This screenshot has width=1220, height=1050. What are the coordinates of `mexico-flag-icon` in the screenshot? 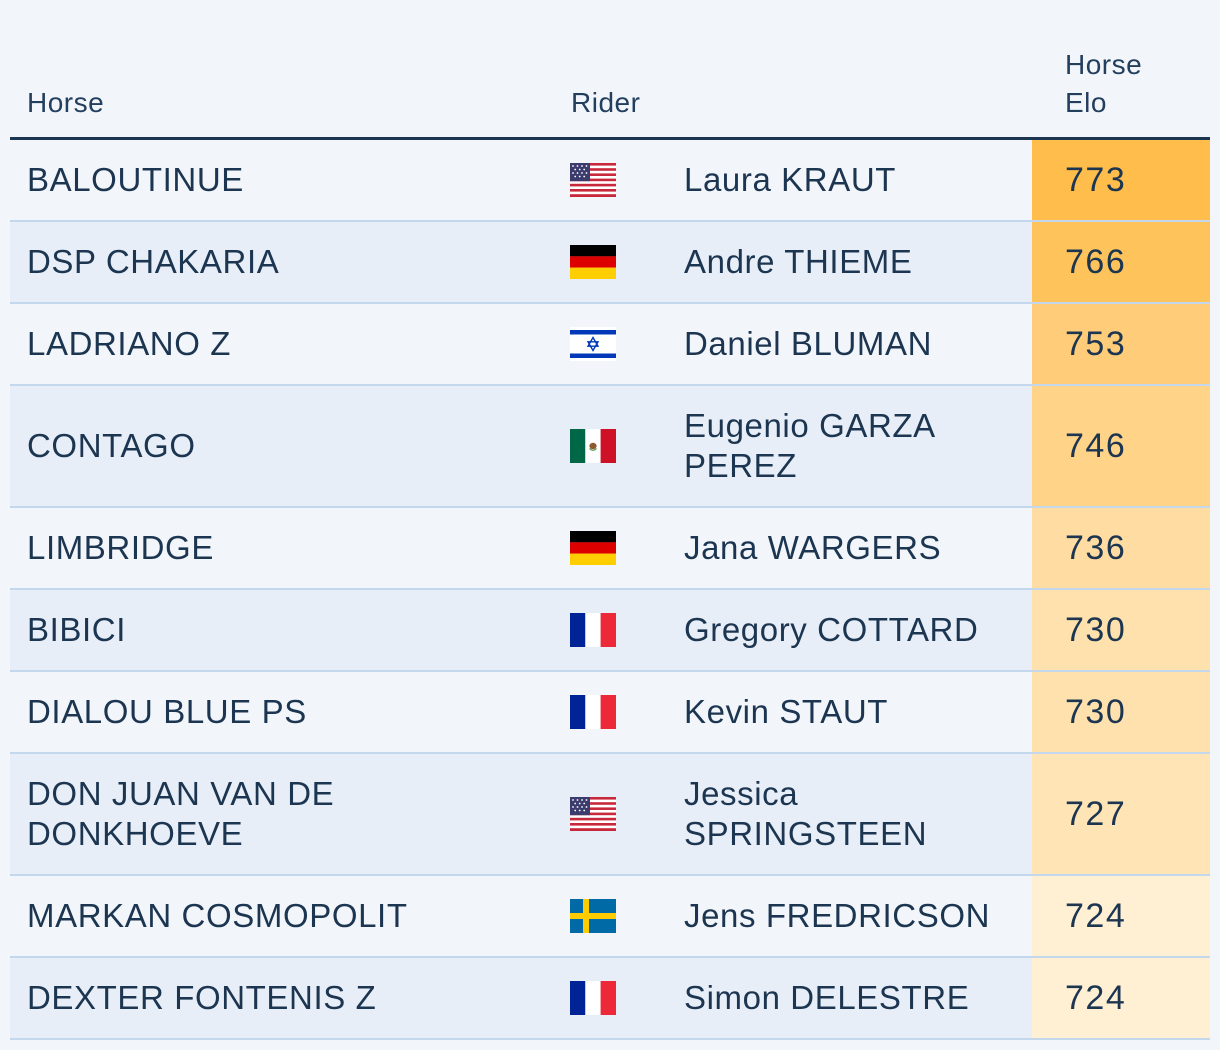 It's located at (594, 446).